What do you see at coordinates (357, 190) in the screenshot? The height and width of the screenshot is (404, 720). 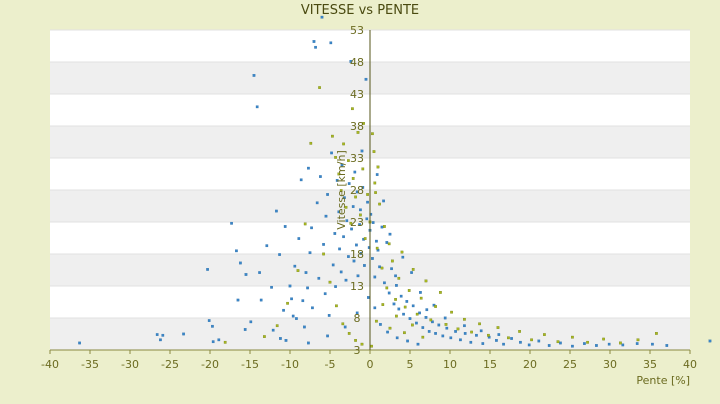 I see `y-tick-label: 28` at bounding box center [357, 190].